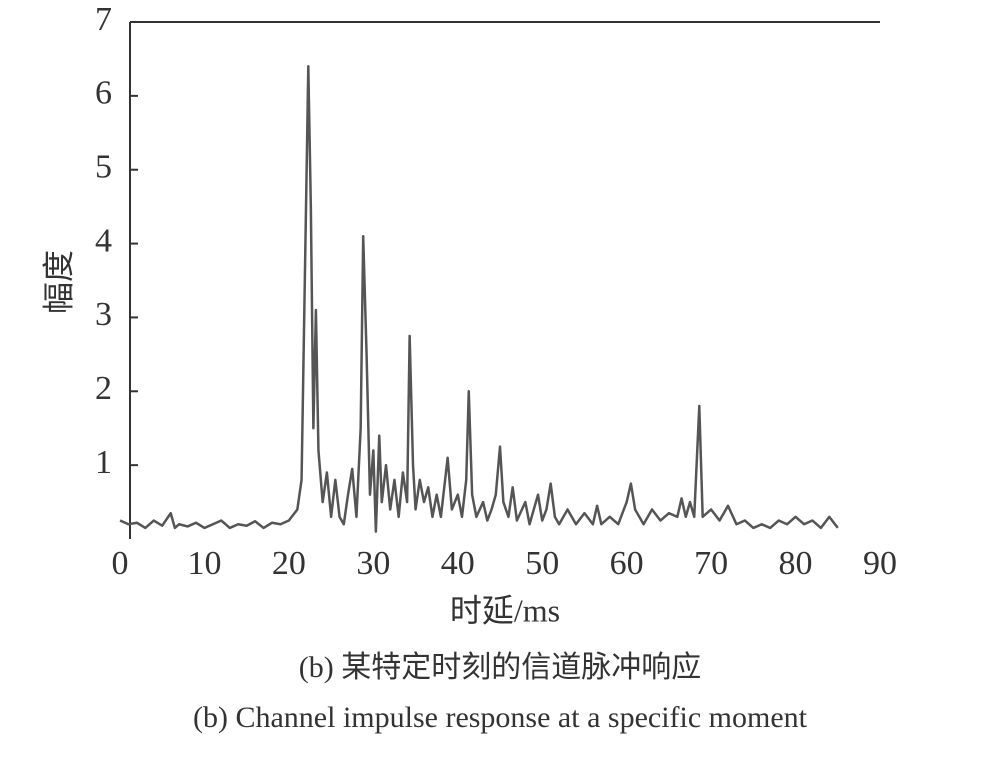 The image size is (986, 758). What do you see at coordinates (103, 314) in the screenshot?
I see `y-tick-label: 3` at bounding box center [103, 314].